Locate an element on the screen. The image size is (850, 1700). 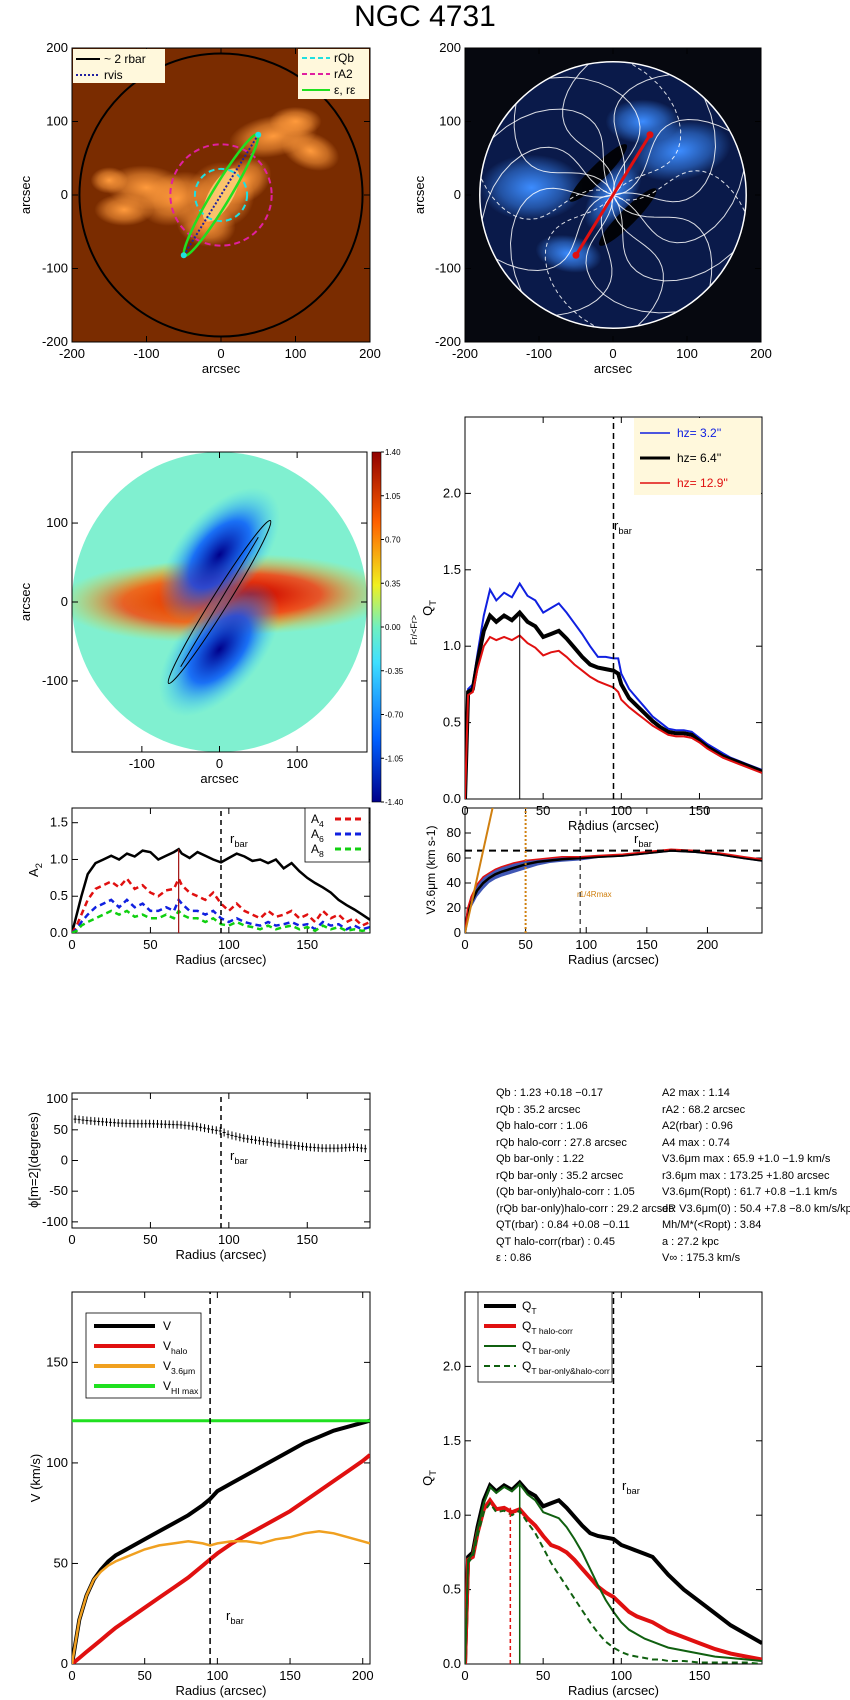
y-tick-label: -200 is located at coordinates (55, 341).